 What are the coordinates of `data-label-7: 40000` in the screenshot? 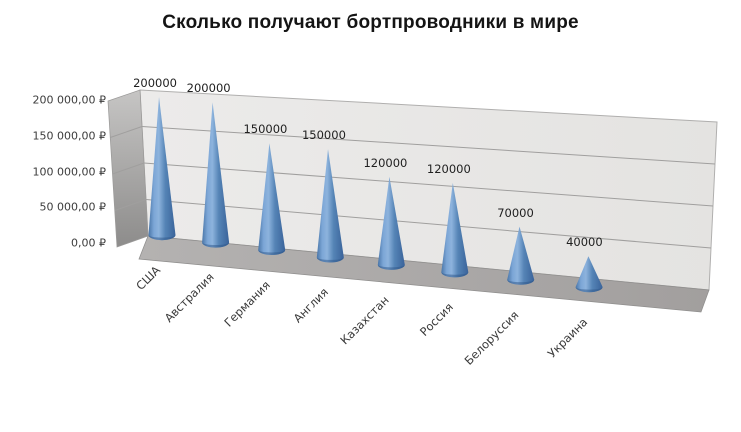 It's located at (584, 242).